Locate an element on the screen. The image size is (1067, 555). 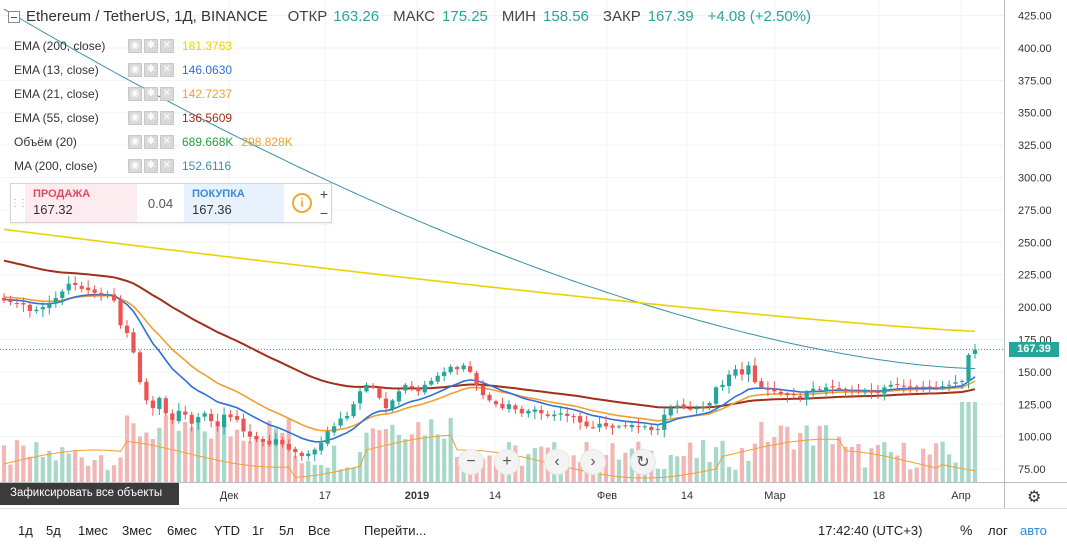
quantity-plus-button: + is located at coordinates (324, 193).